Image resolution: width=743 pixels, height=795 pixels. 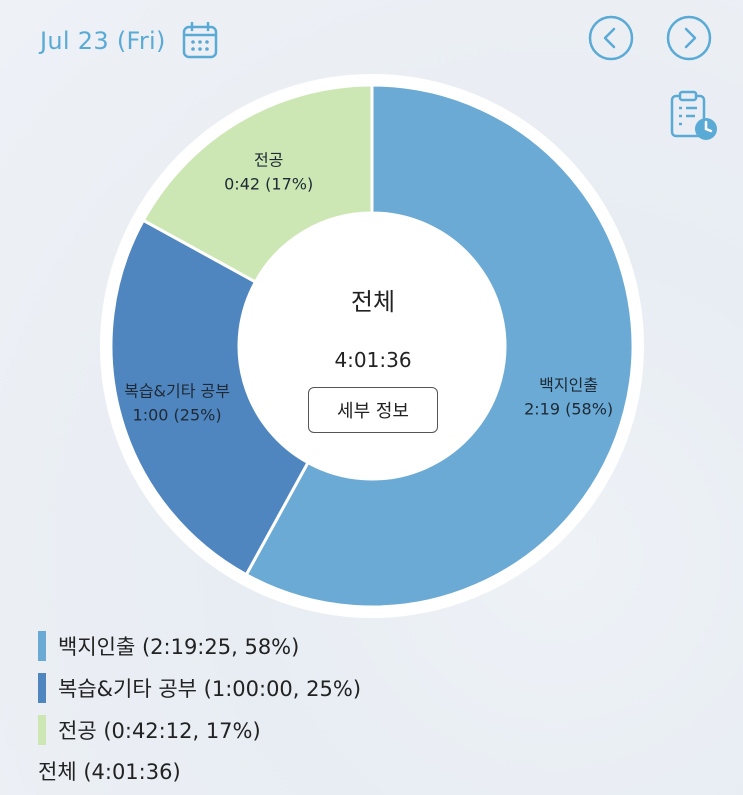 What do you see at coordinates (694, 116) in the screenshot?
I see `clipboard-clock-icon` at bounding box center [694, 116].